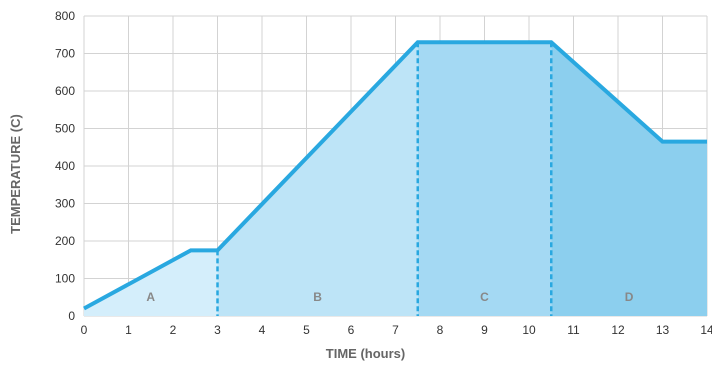 This screenshot has height=373, width=712. Describe the element at coordinates (65, 54) in the screenshot. I see `y-tick-label-700: 700` at that location.